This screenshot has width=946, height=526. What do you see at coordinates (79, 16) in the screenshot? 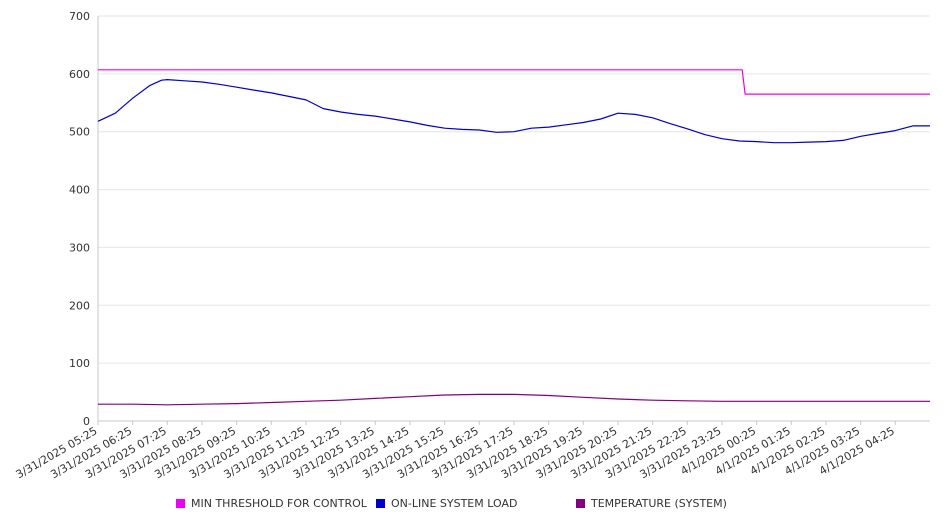
I see `y-tick-label: 700` at bounding box center [79, 16].